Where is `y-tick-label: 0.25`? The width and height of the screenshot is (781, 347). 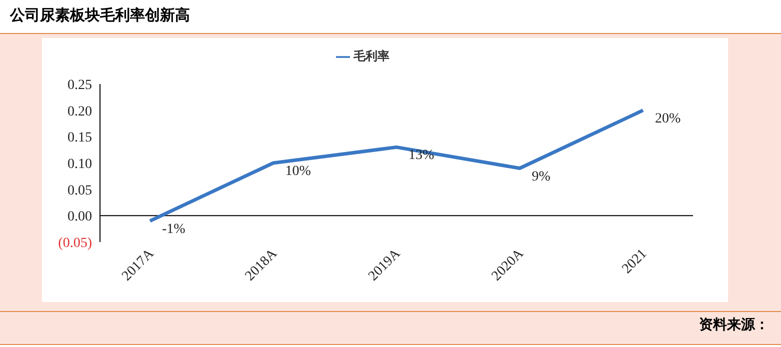
y-tick-label: 0.25 is located at coordinates (80, 85).